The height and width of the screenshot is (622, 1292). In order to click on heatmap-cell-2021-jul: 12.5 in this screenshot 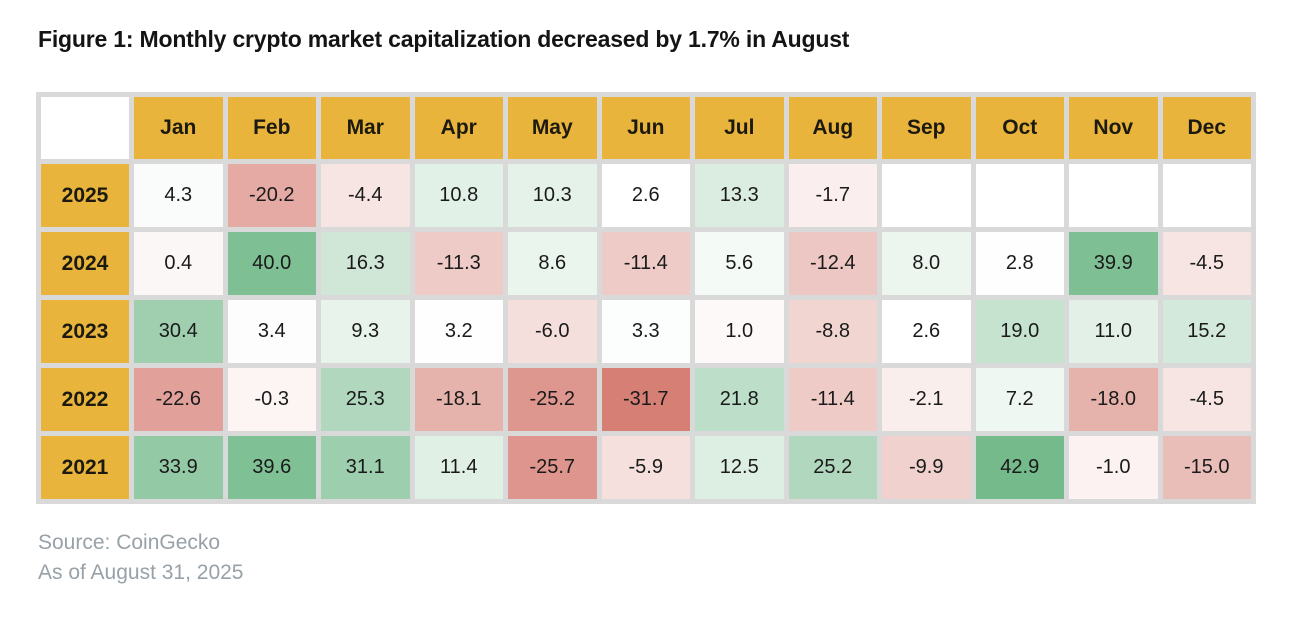, I will do `click(739, 467)`.